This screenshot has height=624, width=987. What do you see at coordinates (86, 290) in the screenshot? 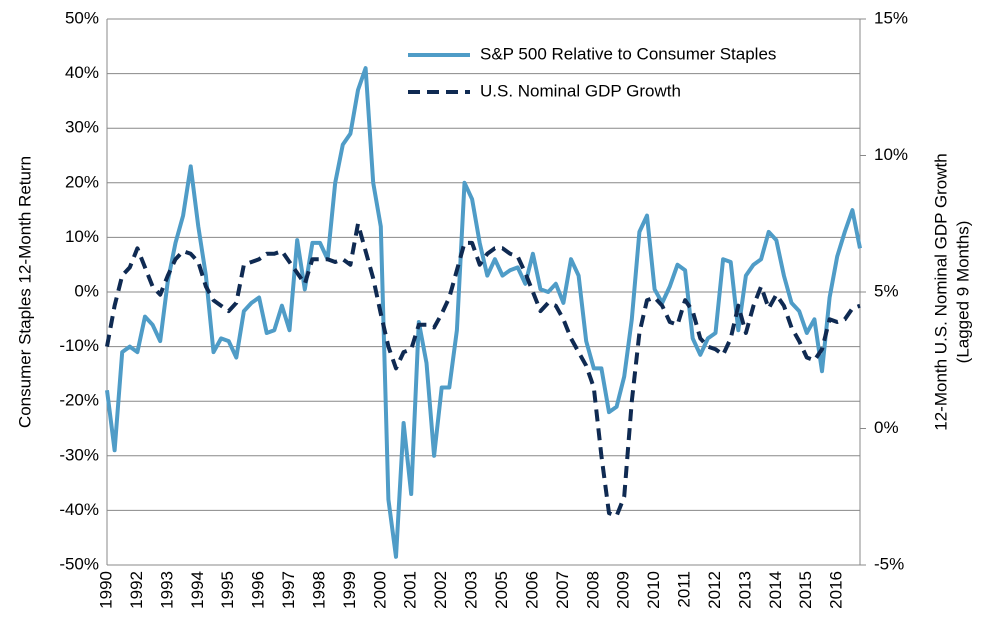
I see `y-tick-label: 0%` at bounding box center [86, 290].